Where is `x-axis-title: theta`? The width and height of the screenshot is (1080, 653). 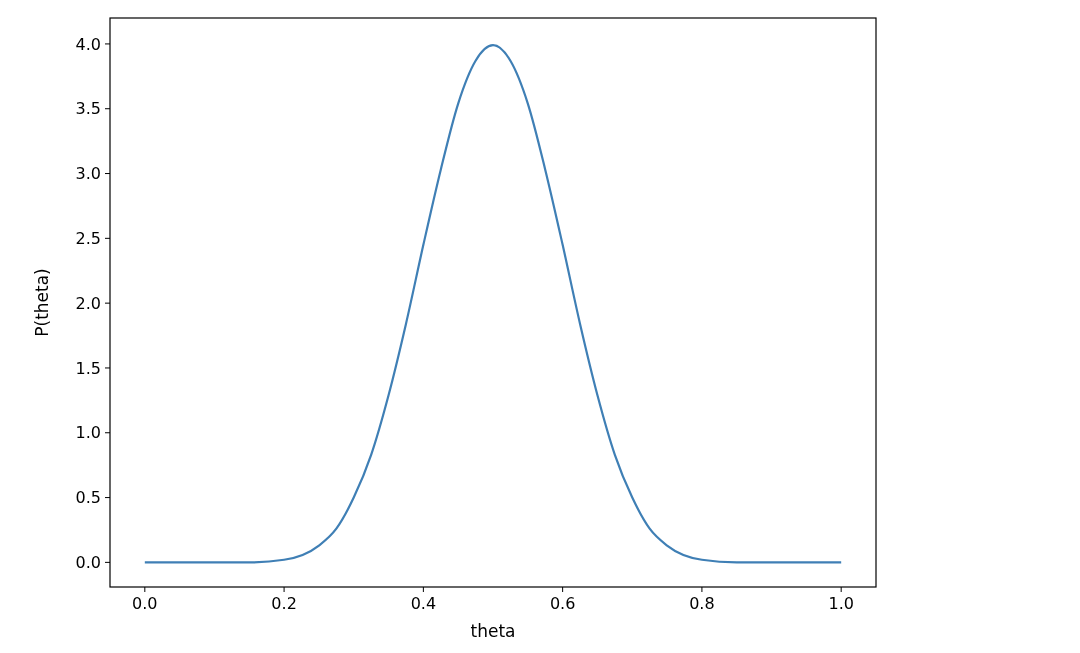 x-axis-title: theta is located at coordinates (493, 631).